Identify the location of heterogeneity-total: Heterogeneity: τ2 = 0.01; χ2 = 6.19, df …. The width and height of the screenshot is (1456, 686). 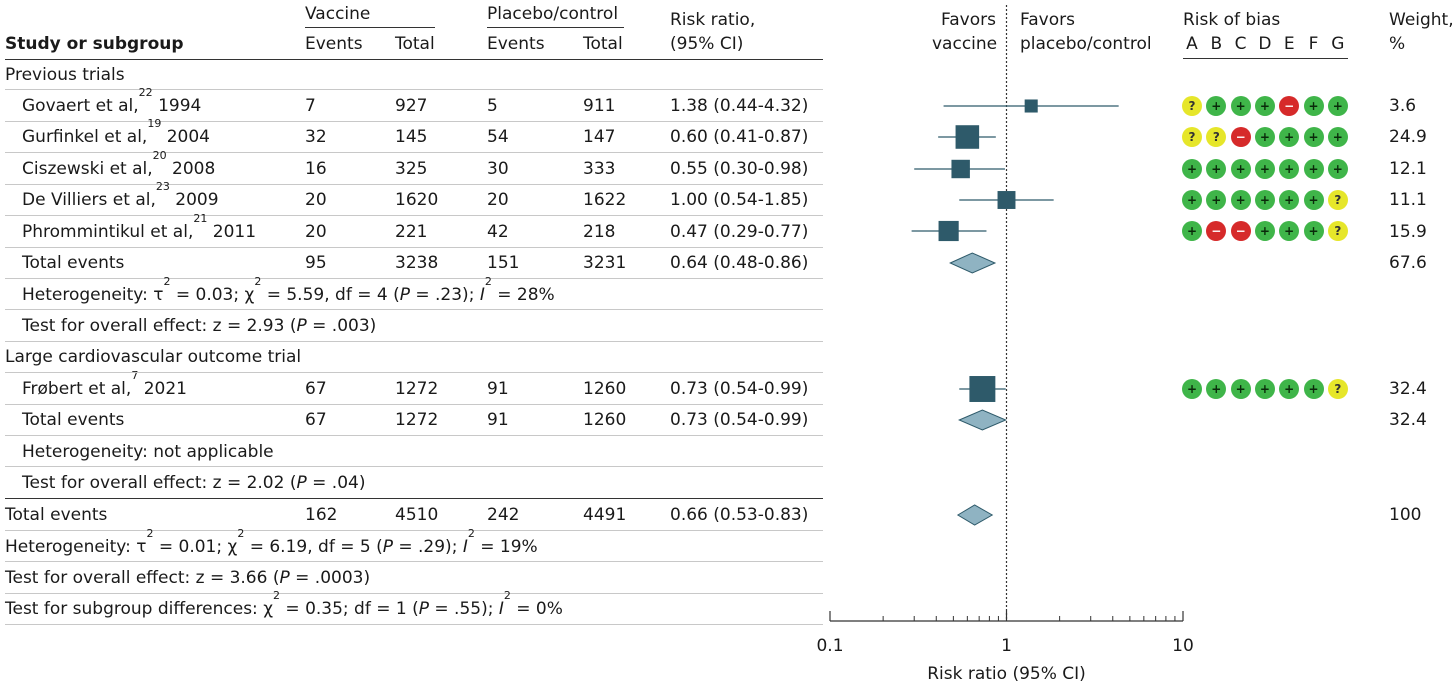
(271, 542).